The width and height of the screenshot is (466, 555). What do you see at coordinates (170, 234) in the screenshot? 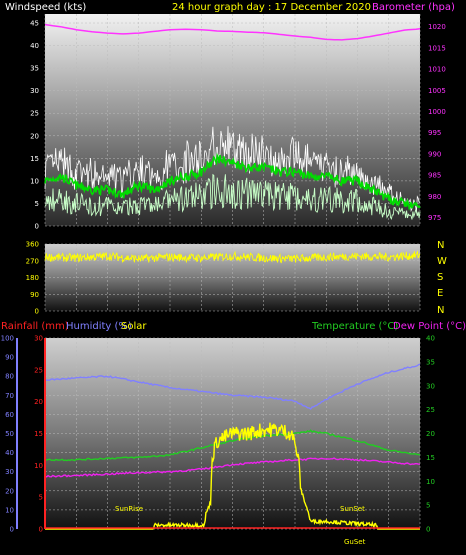
I see `wind-xtick-tick-08: 08` at bounding box center [170, 234].